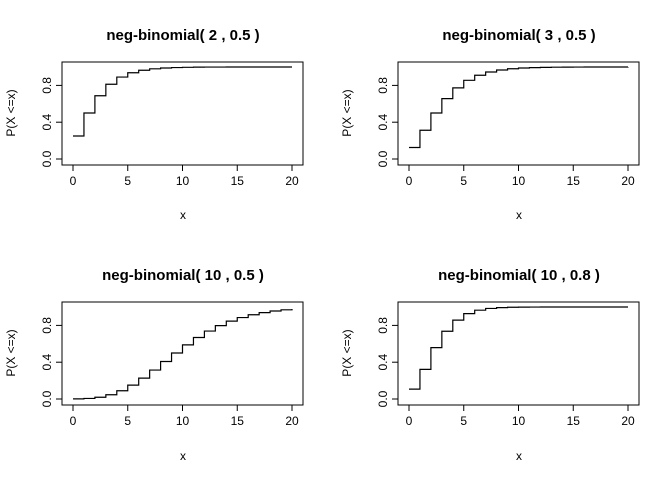 The width and height of the screenshot is (672, 480). I want to click on chart-title: neg-binomial( 10 , 0.5 ), so click(183, 275).